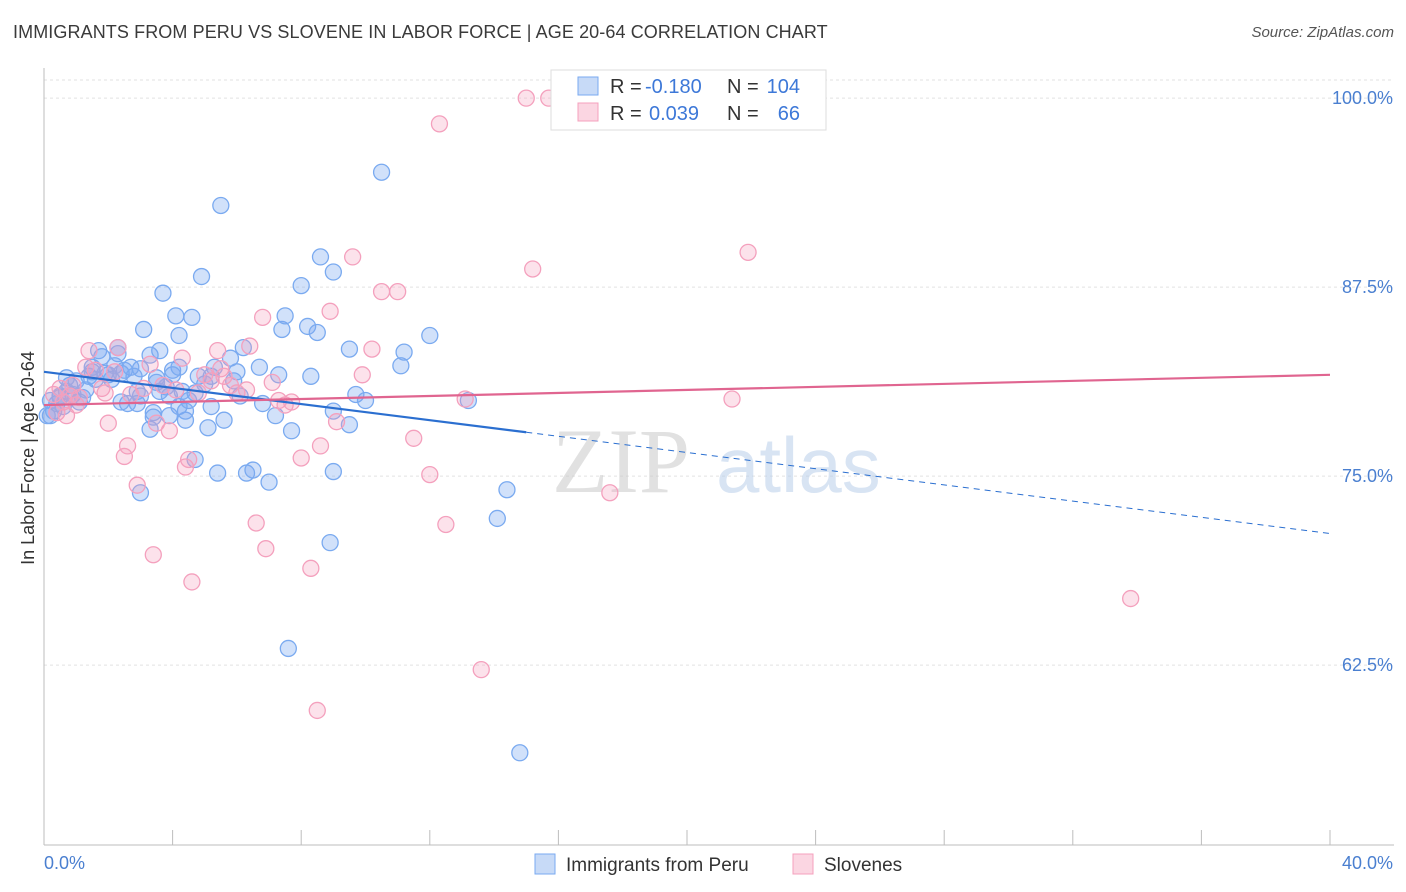 The width and height of the screenshot is (1406, 892). I want to click on legend-n-value-1: 104, so click(783, 87).